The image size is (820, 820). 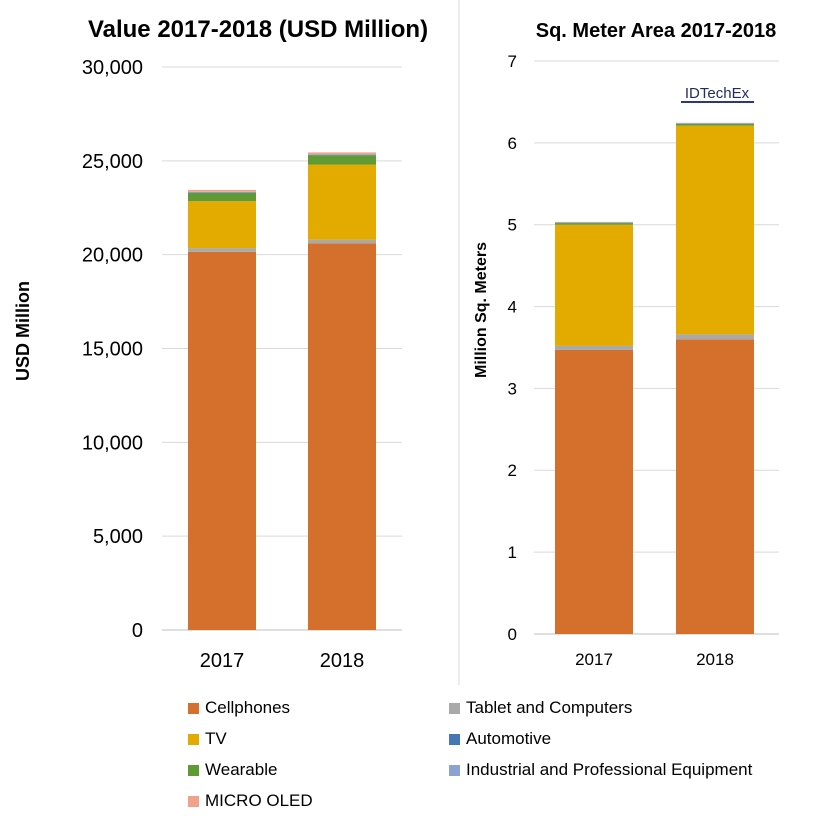 I want to click on area-chart-y-tick-label: 0, so click(x=512, y=634).